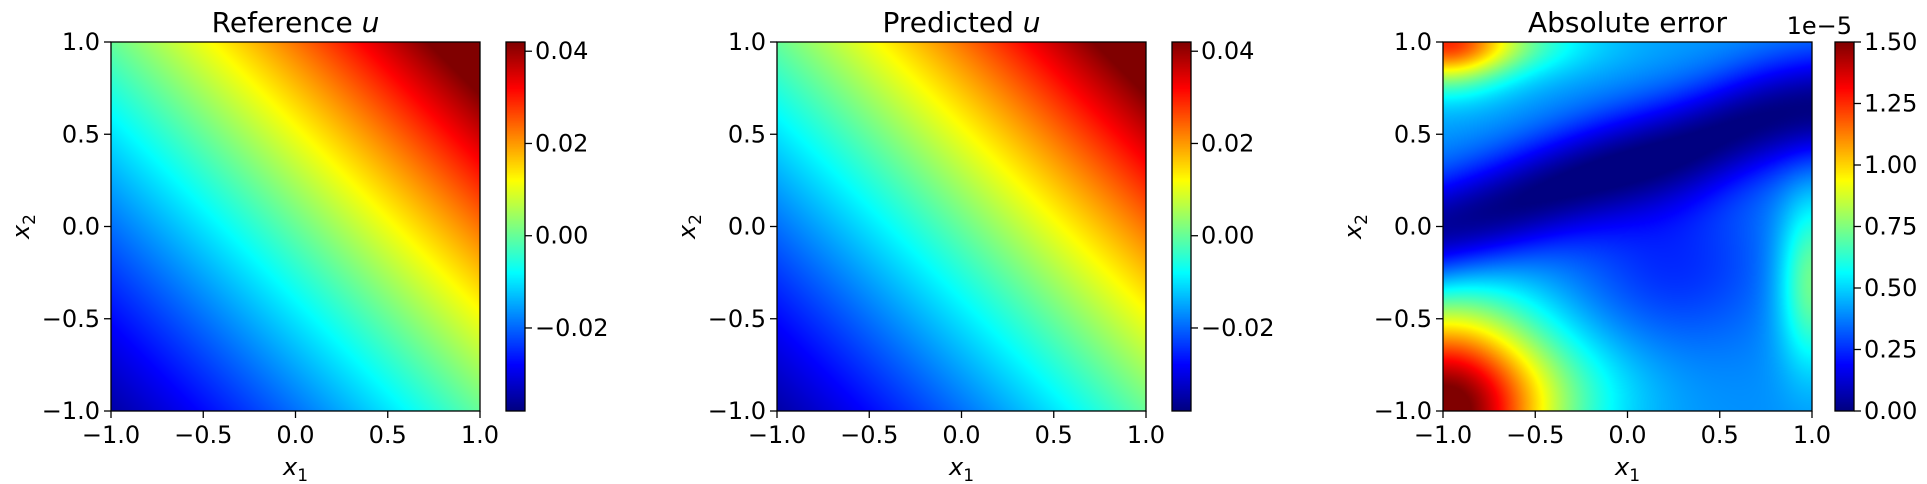 This screenshot has width=1927, height=484. I want to click on chart-title-text: Reference, so click(282, 22).